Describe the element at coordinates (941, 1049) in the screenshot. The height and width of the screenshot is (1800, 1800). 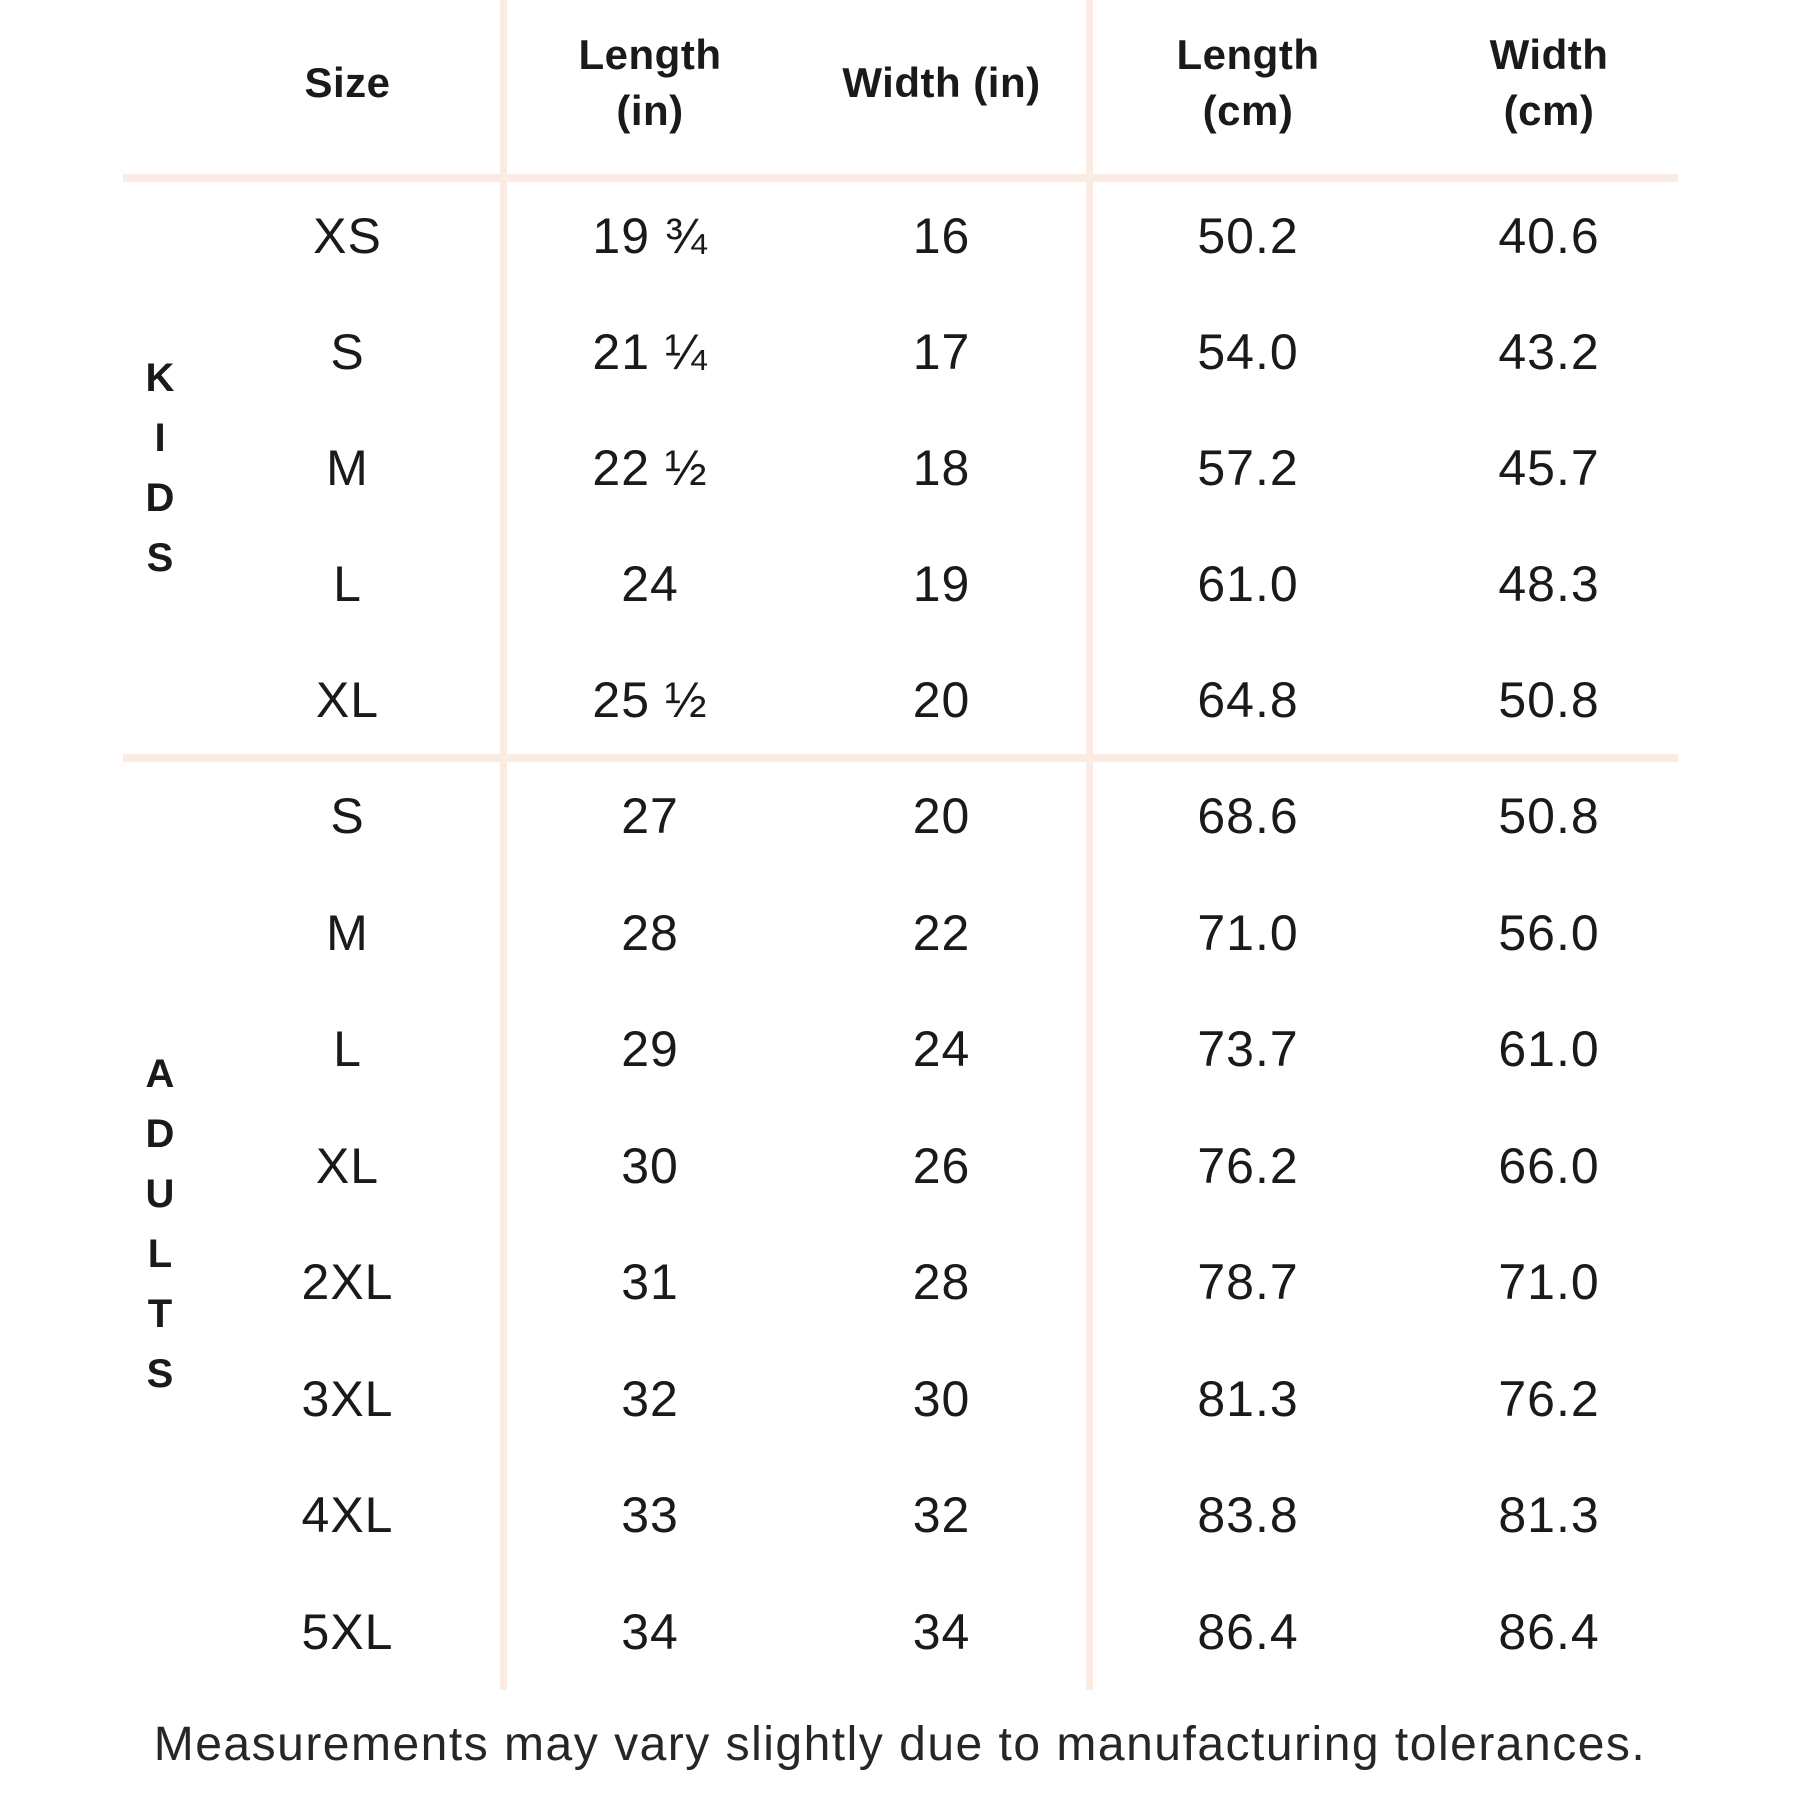
I see `cell-adults-l-width-in: 24` at that location.